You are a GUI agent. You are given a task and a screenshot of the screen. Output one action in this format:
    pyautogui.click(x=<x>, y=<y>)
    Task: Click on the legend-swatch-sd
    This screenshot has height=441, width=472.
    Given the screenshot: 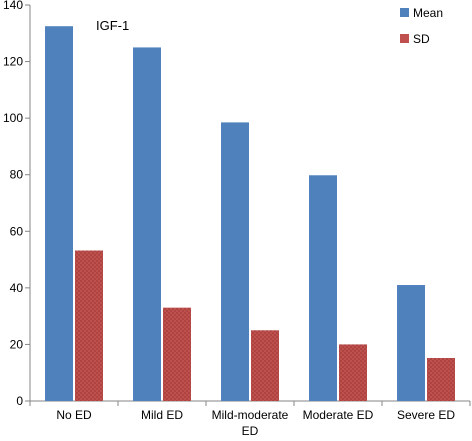 What is the action you would take?
    pyautogui.click(x=404, y=38)
    